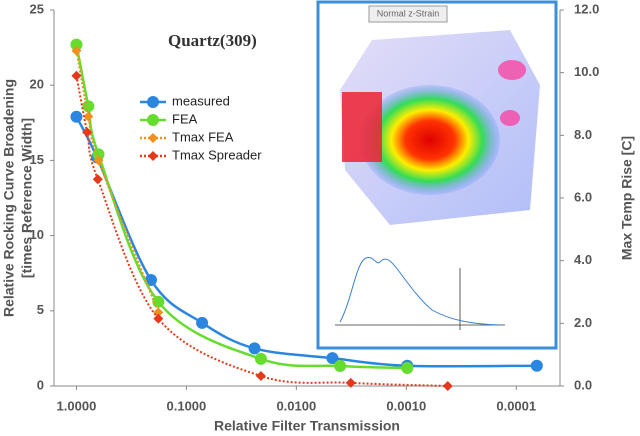 This screenshot has height=436, width=640. What do you see at coordinates (77, 405) in the screenshot?
I see `x-tick-label: 1.0000` at bounding box center [77, 405].